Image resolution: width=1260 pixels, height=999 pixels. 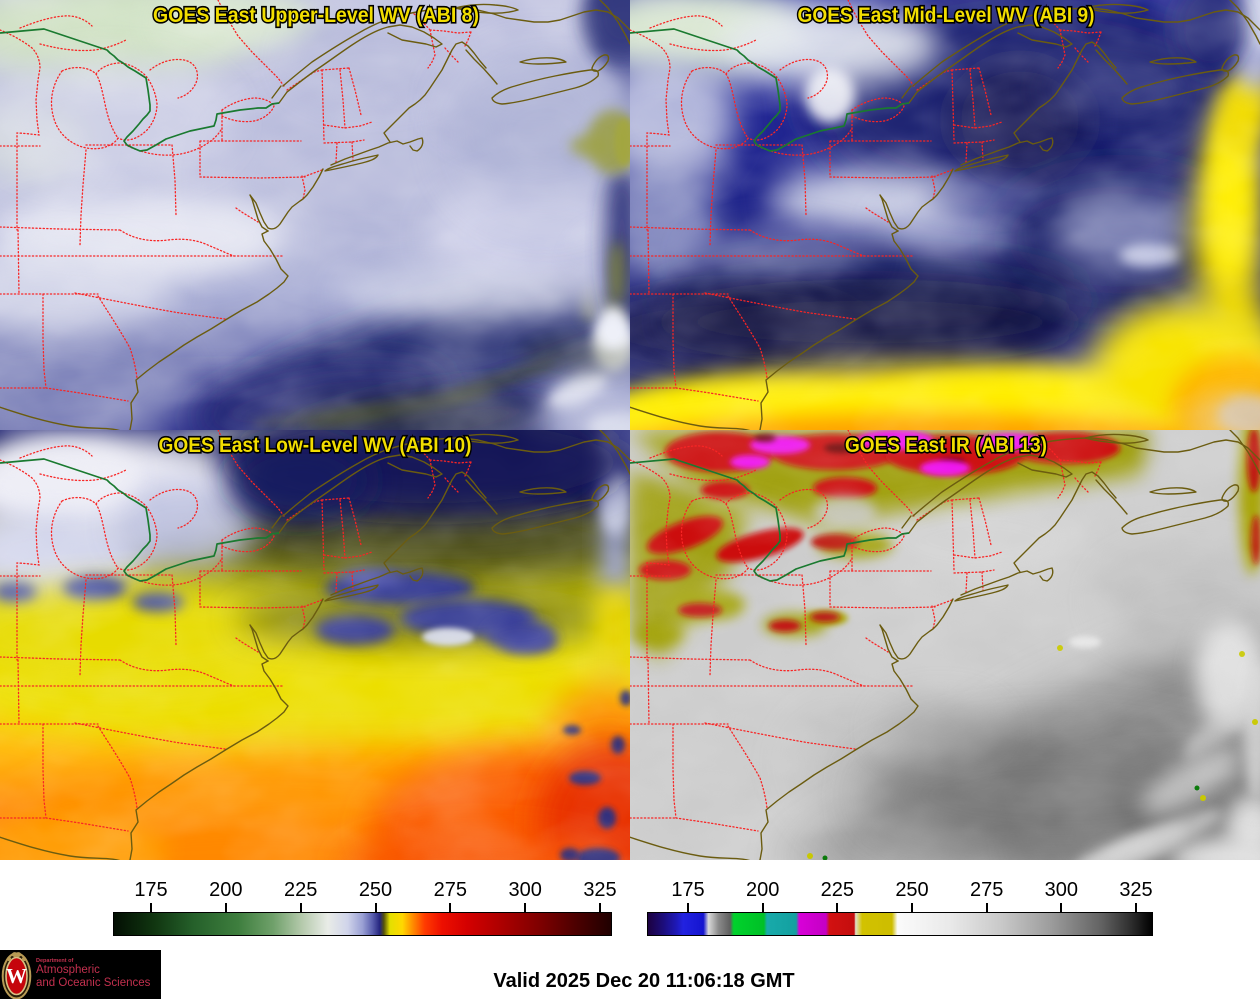 I want to click on svg-text: W, so click(x=16, y=976).